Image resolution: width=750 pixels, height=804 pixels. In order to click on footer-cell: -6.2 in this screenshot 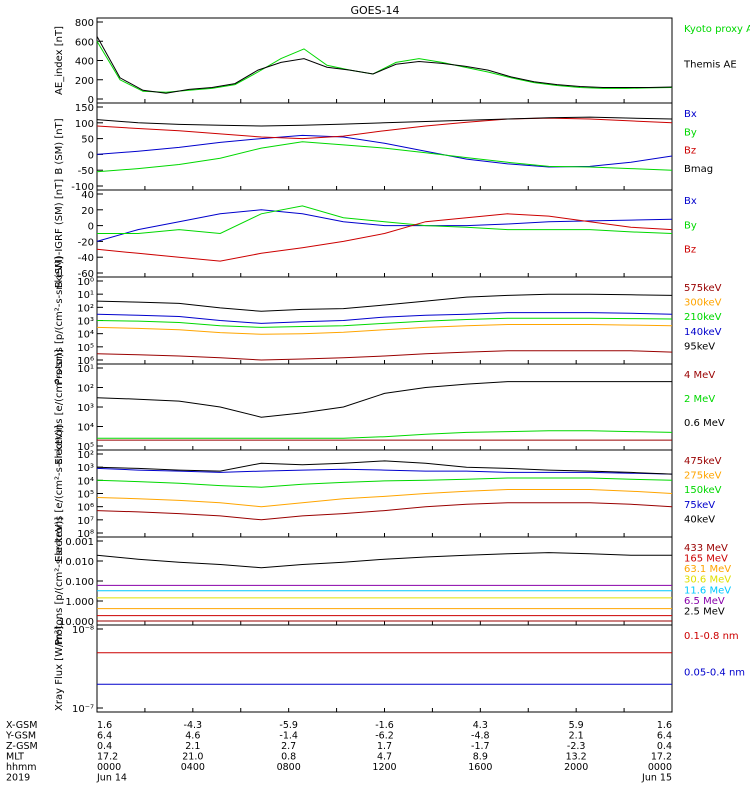, I will do `click(384, 736)`.